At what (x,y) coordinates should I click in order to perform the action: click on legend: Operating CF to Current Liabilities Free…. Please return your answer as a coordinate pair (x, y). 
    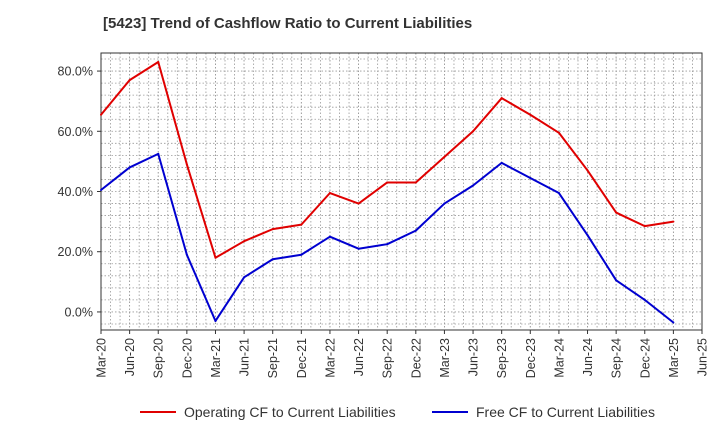
    Looking at the image, I should click on (360, 415).